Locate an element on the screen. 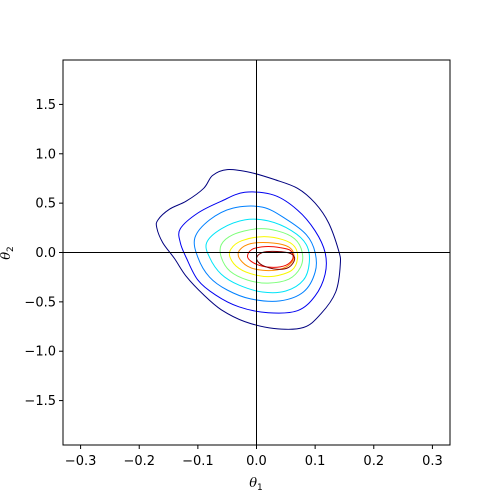  x-tick-label: −0.2 is located at coordinates (139, 461).